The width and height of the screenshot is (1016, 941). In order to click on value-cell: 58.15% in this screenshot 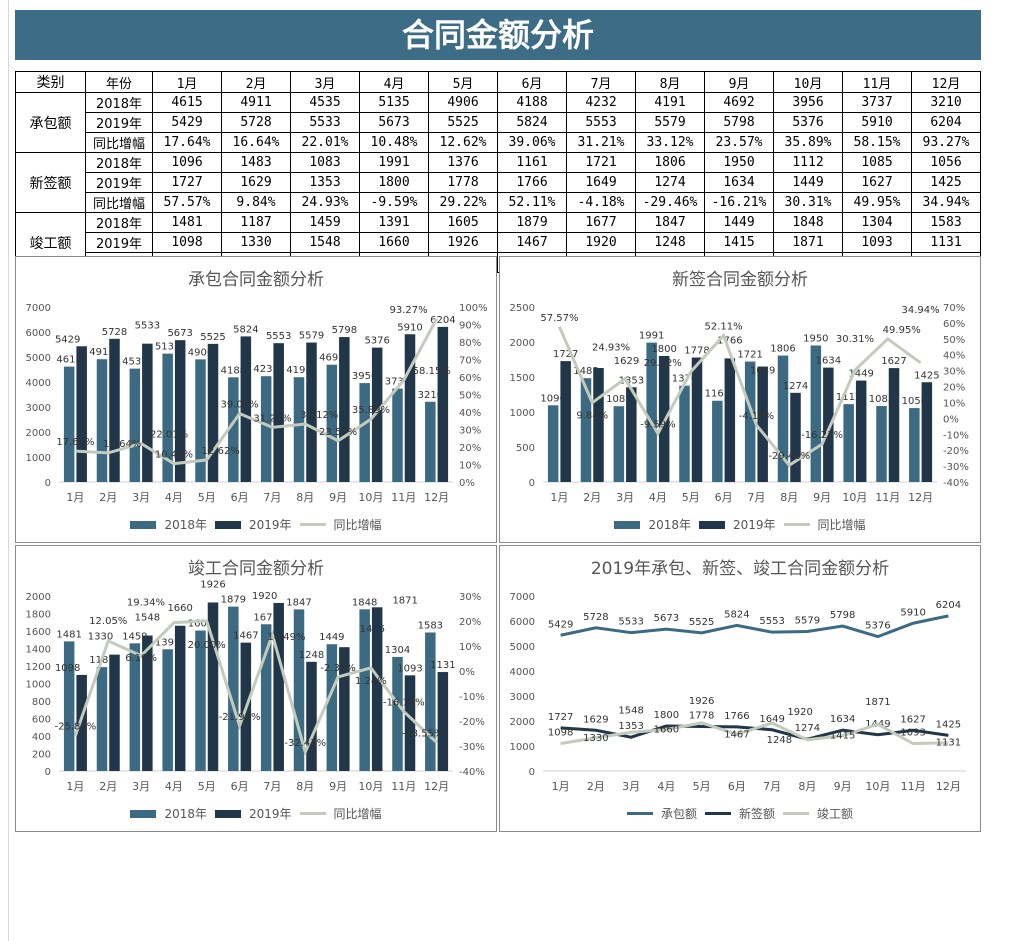, I will do `click(877, 142)`.